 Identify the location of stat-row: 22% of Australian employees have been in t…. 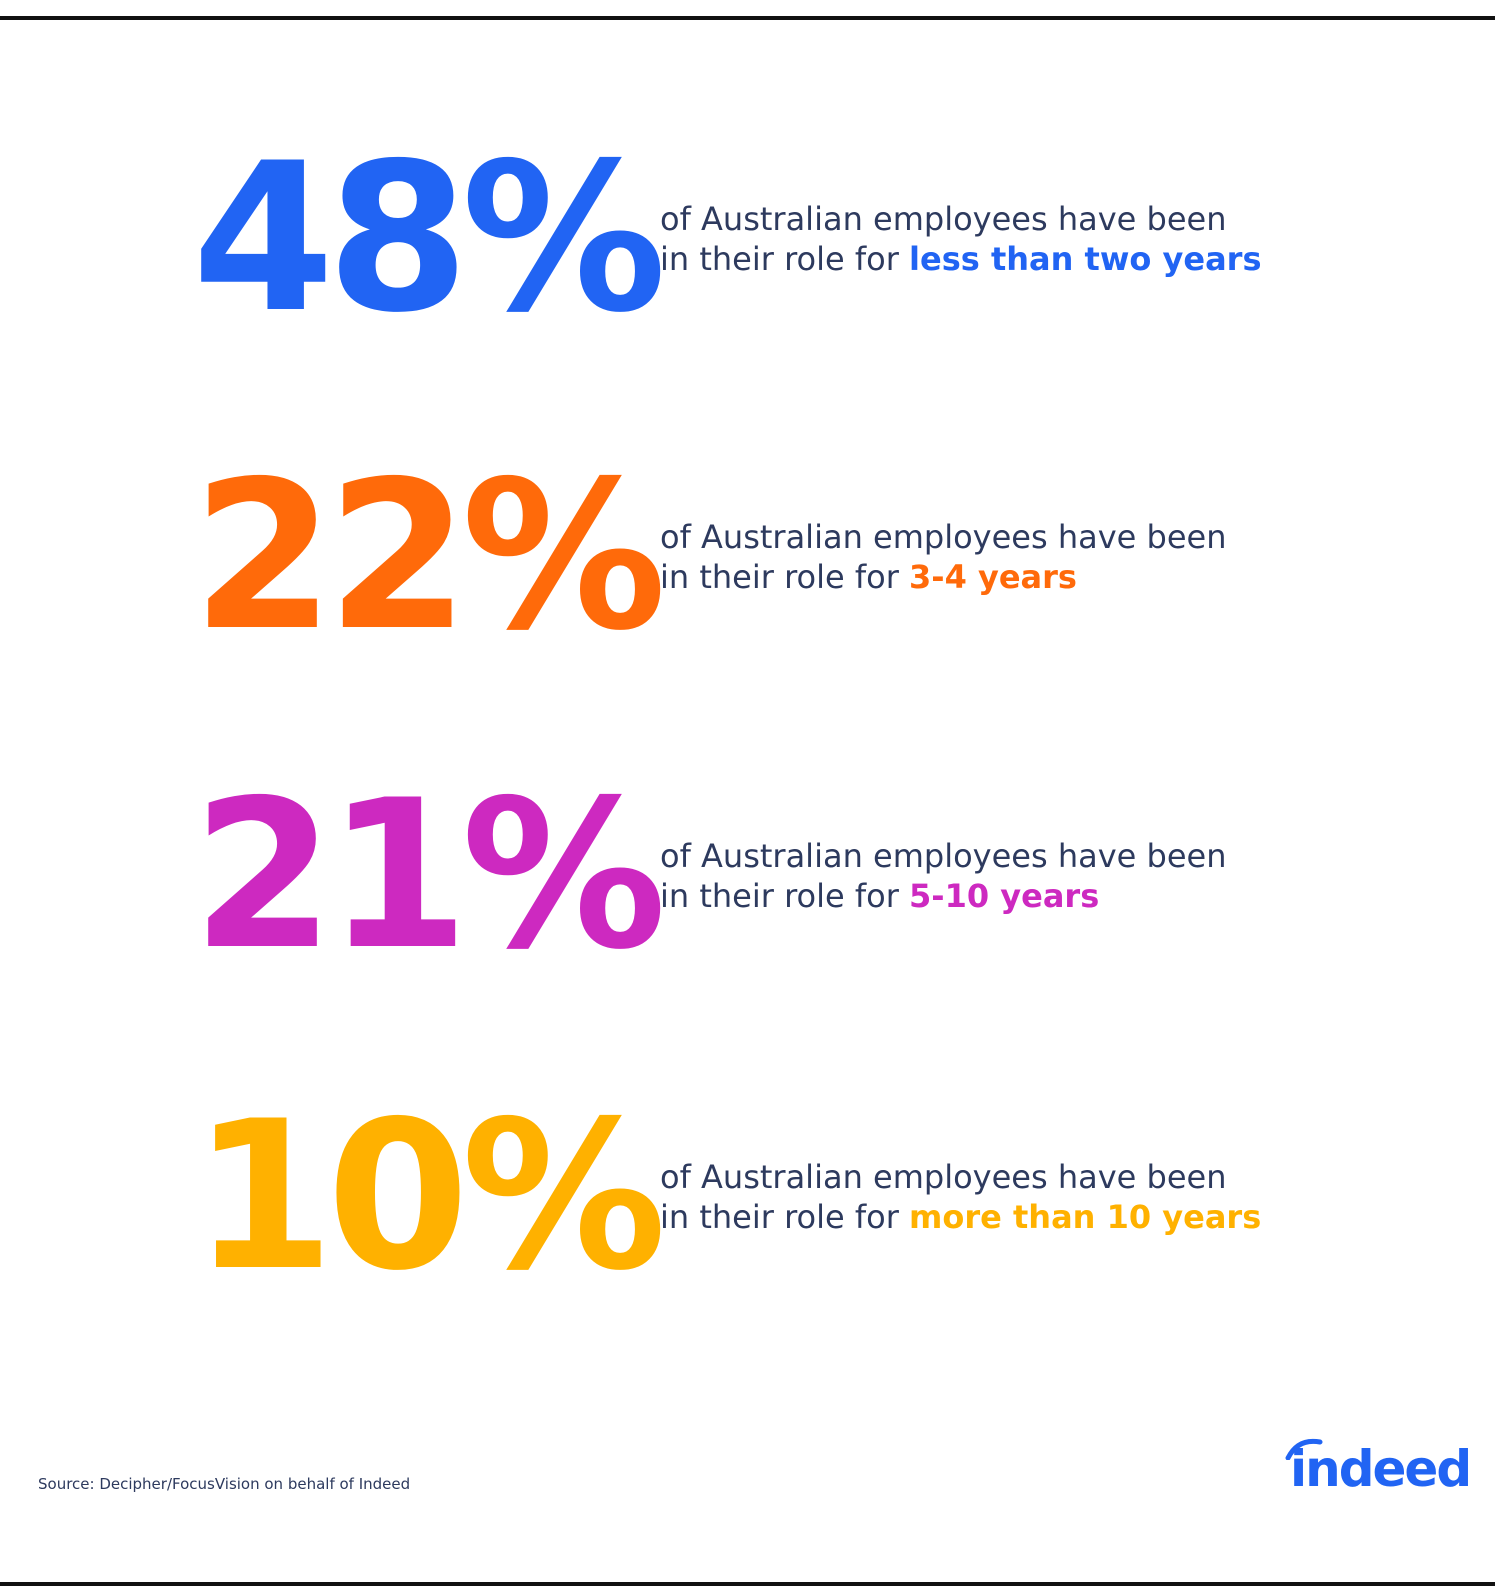
(747, 557).